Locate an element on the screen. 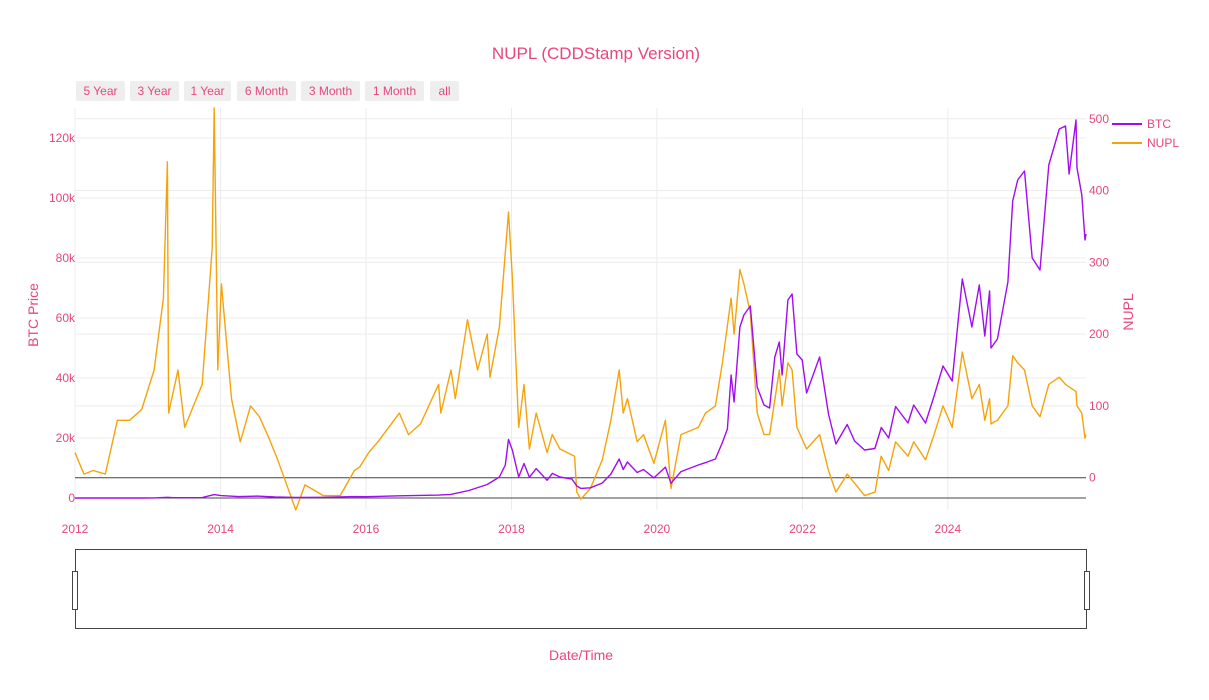  x-tick-label: 2018 is located at coordinates (511, 529).